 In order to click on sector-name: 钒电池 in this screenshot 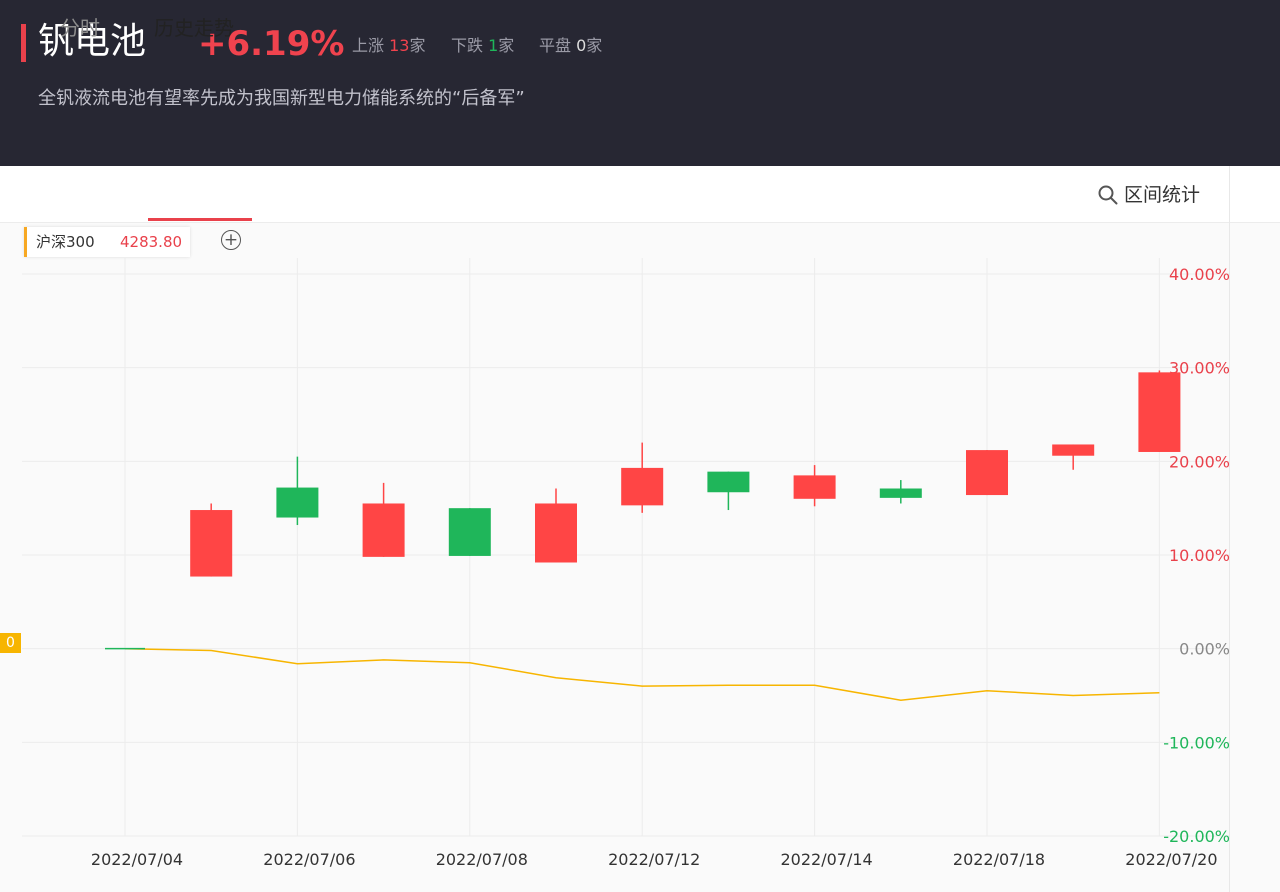, I will do `click(92, 41)`.